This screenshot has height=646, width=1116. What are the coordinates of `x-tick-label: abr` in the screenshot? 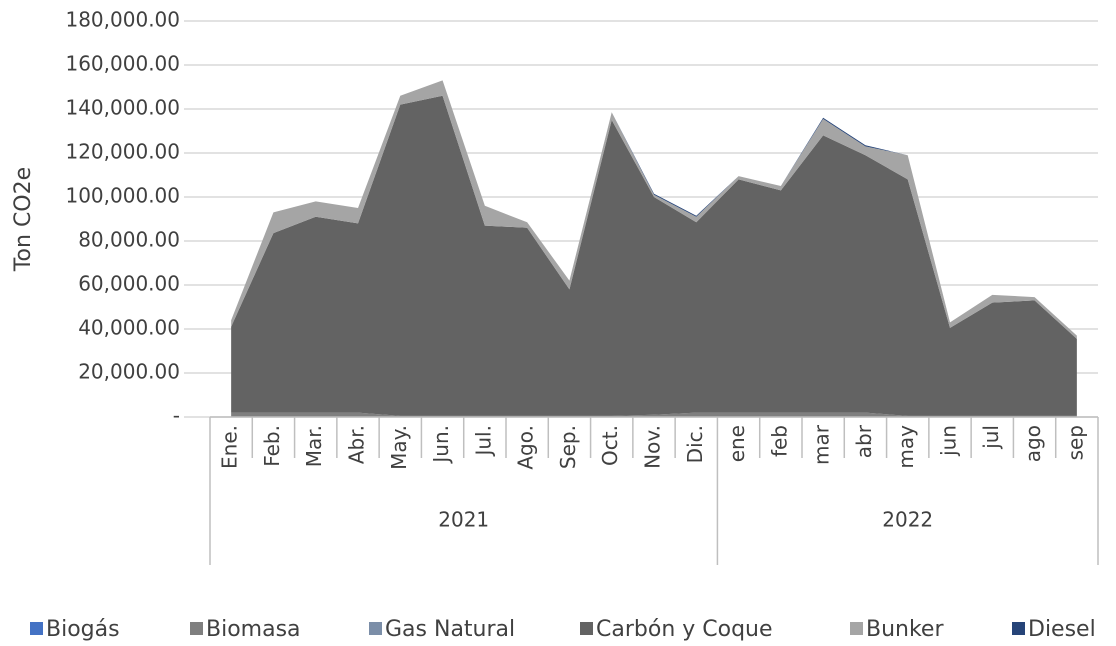 It's located at (864, 441).